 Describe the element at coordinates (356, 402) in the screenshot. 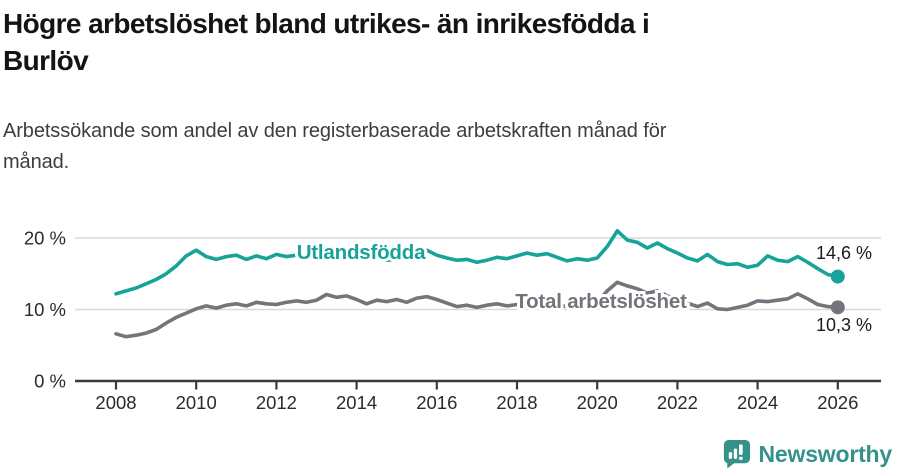

I see `x-tick-label: 2014` at that location.